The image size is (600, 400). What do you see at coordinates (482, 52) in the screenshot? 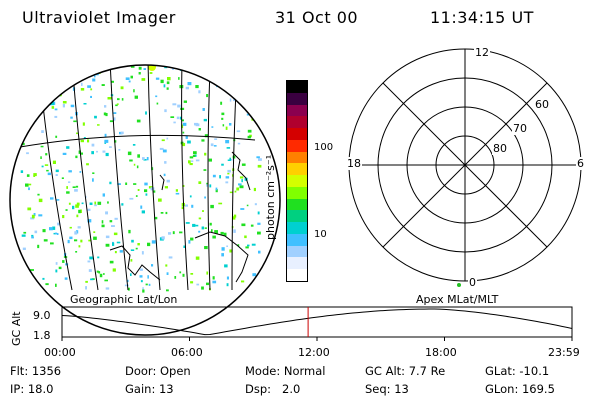
I see `mlt-label-12: 12` at bounding box center [482, 52].